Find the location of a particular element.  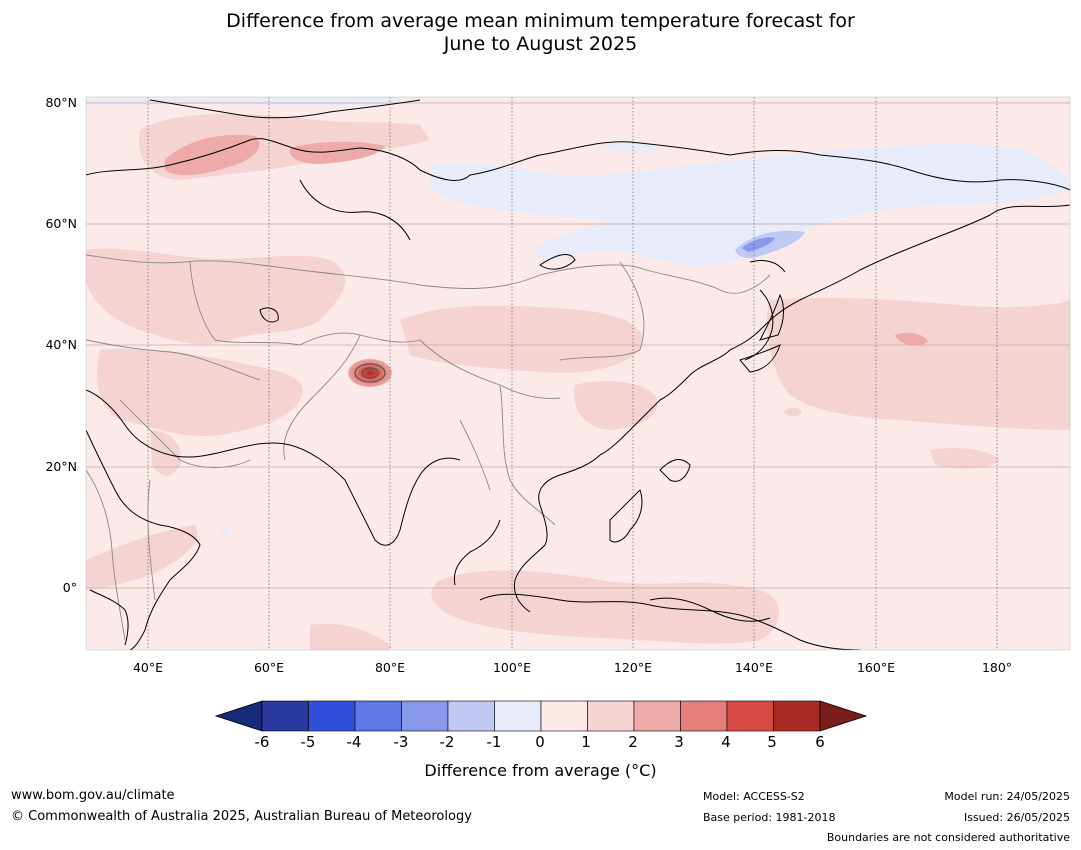

colorbar-tick: -1 is located at coordinates (494, 742).